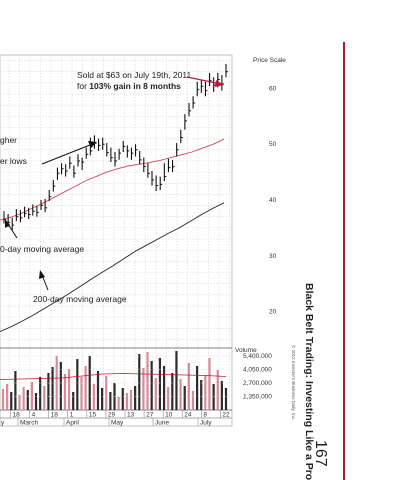  Describe the element at coordinates (13, 161) in the screenshot. I see `higher-lows-label-2: er lows` at that location.